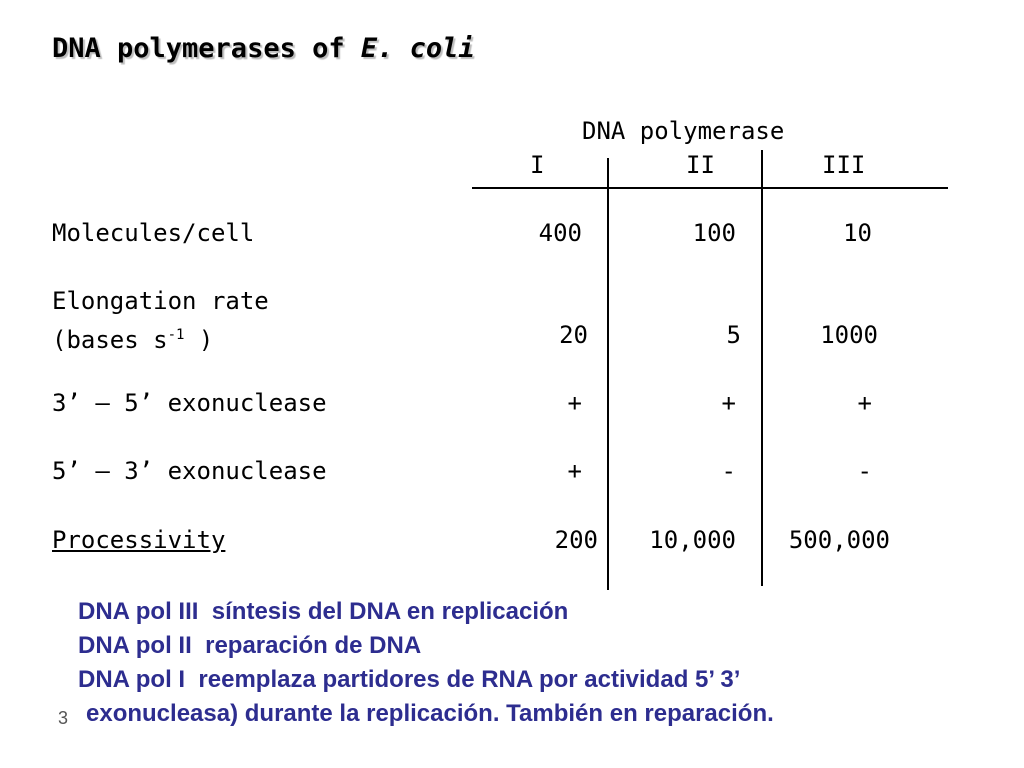 The image size is (1024, 768). What do you see at coordinates (189, 471) in the screenshot?
I see `row-label-exo-5-3: 5’ – 3’ exonuclease` at bounding box center [189, 471].